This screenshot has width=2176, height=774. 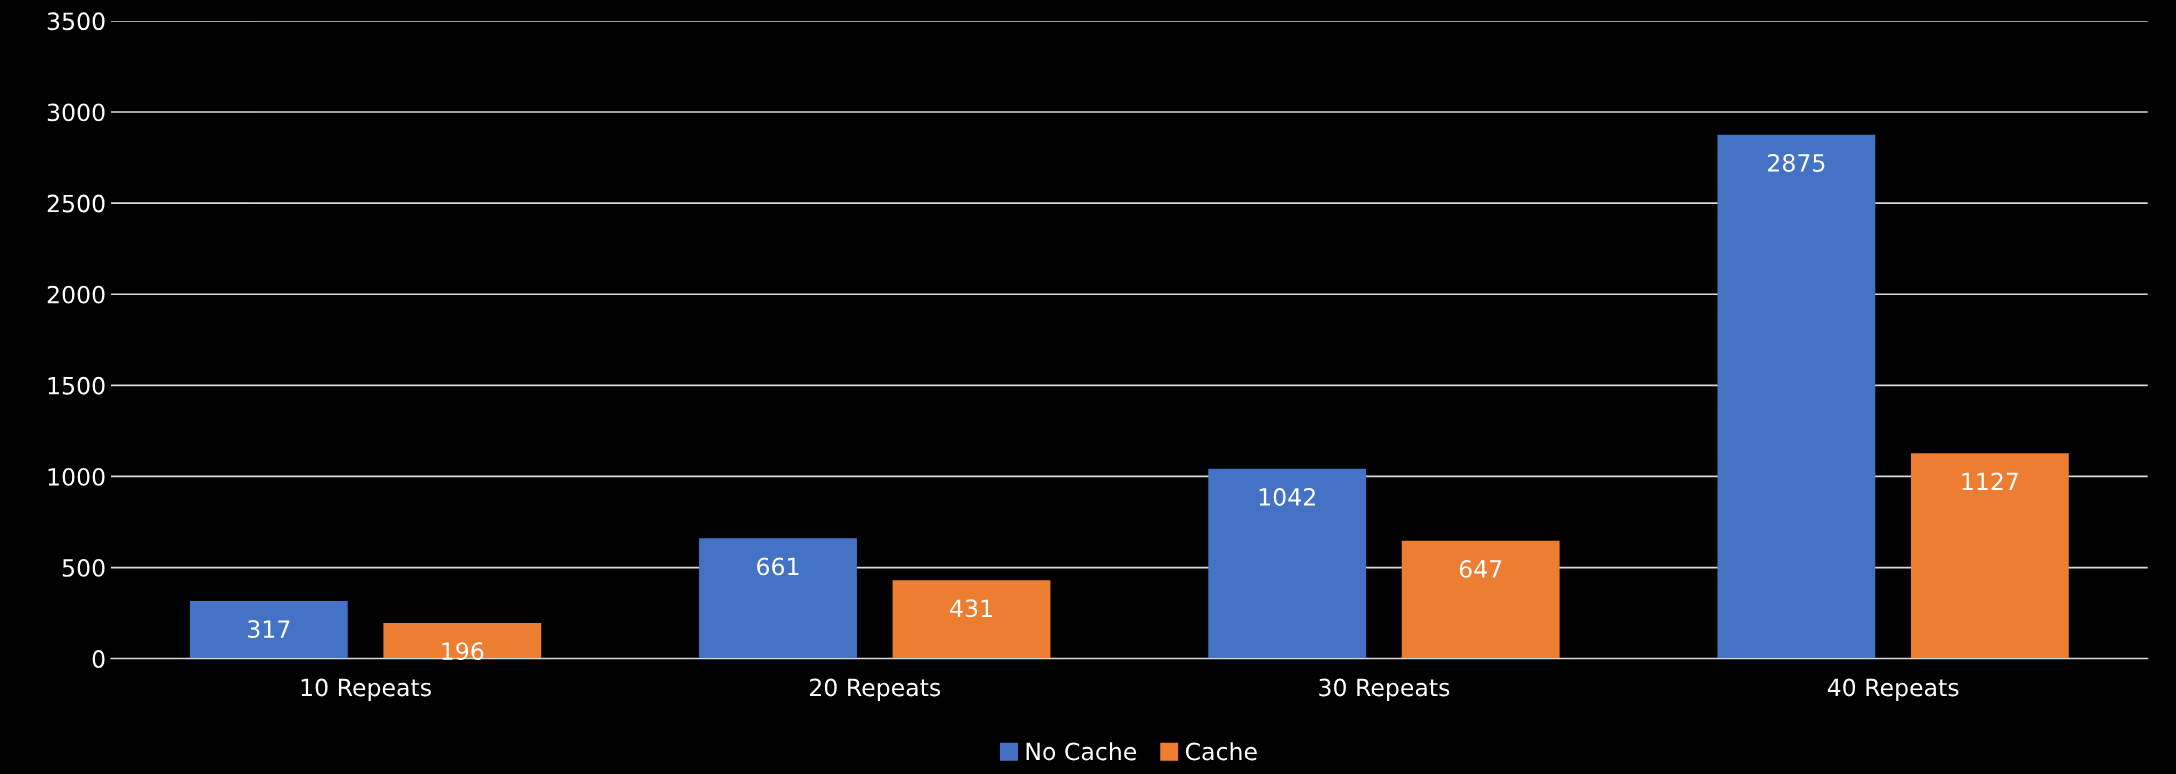 I want to click on x-tick-label: 10 Repeats, so click(x=366, y=689).